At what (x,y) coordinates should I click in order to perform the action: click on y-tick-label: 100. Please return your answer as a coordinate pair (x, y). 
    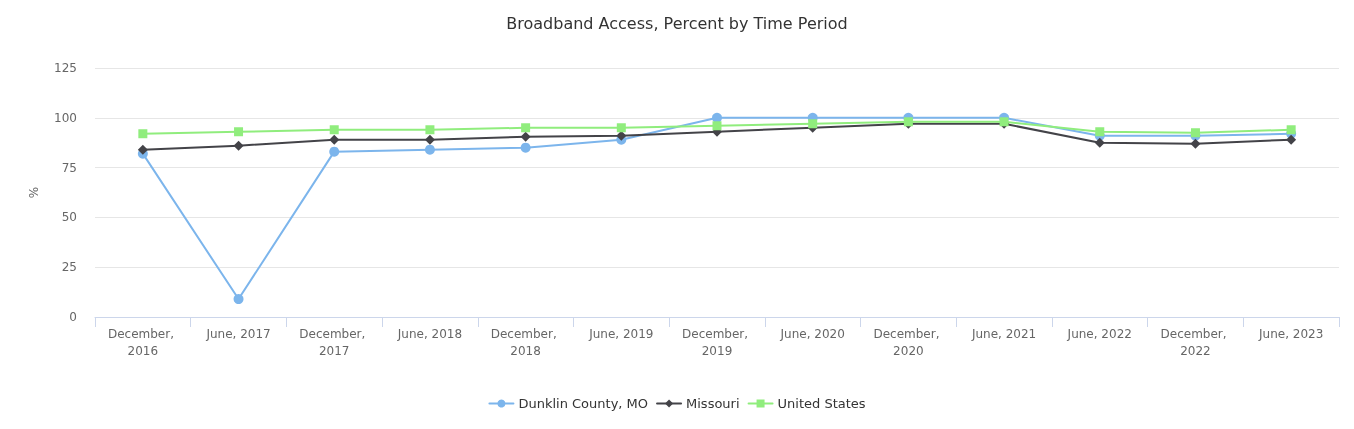
    Looking at the image, I should click on (65, 117).